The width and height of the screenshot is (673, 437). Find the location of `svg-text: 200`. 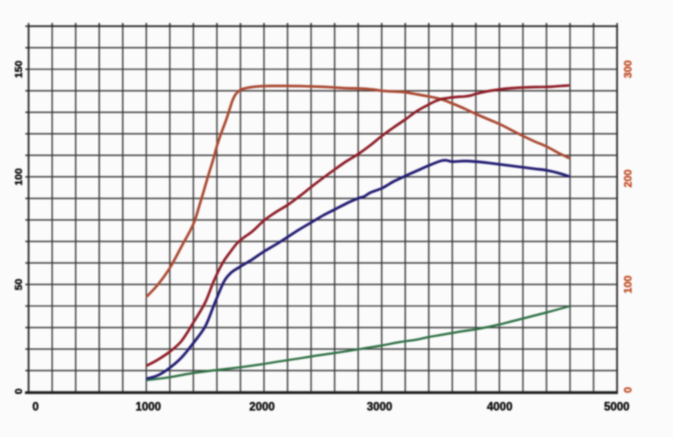

svg-text: 200 is located at coordinates (629, 178).